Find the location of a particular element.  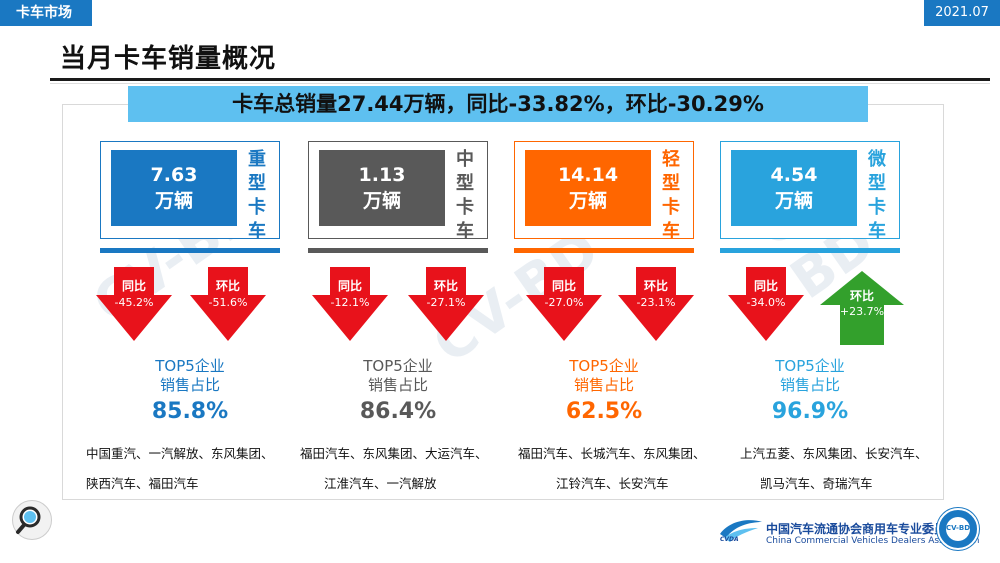

arrow-up-icon is located at coordinates (862, 308).